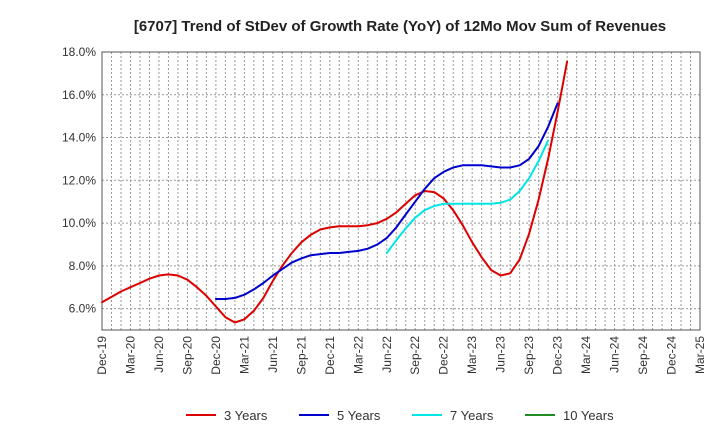 Image resolution: width=720 pixels, height=440 pixels. I want to click on x-tick-label: Jun-23, so click(501, 354).